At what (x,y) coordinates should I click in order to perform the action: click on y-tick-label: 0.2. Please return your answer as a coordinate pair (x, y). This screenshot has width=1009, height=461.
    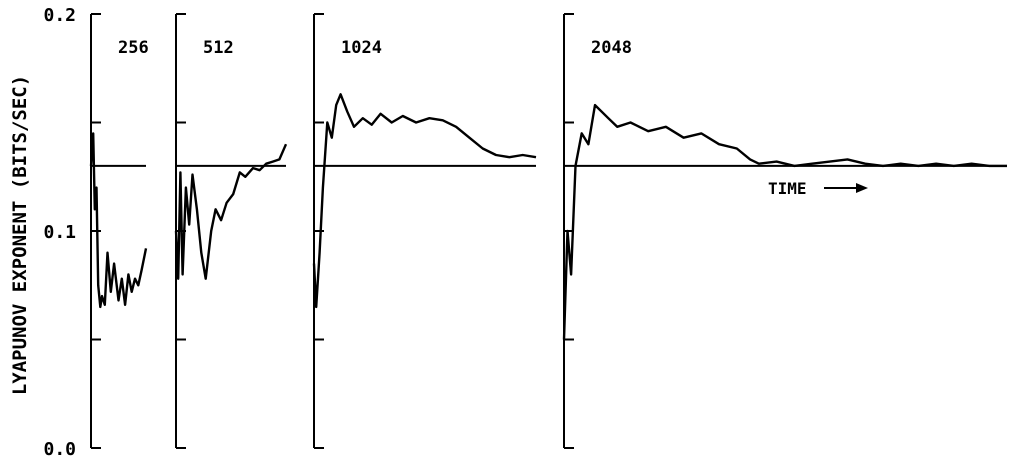
    Looking at the image, I should click on (59, 15).